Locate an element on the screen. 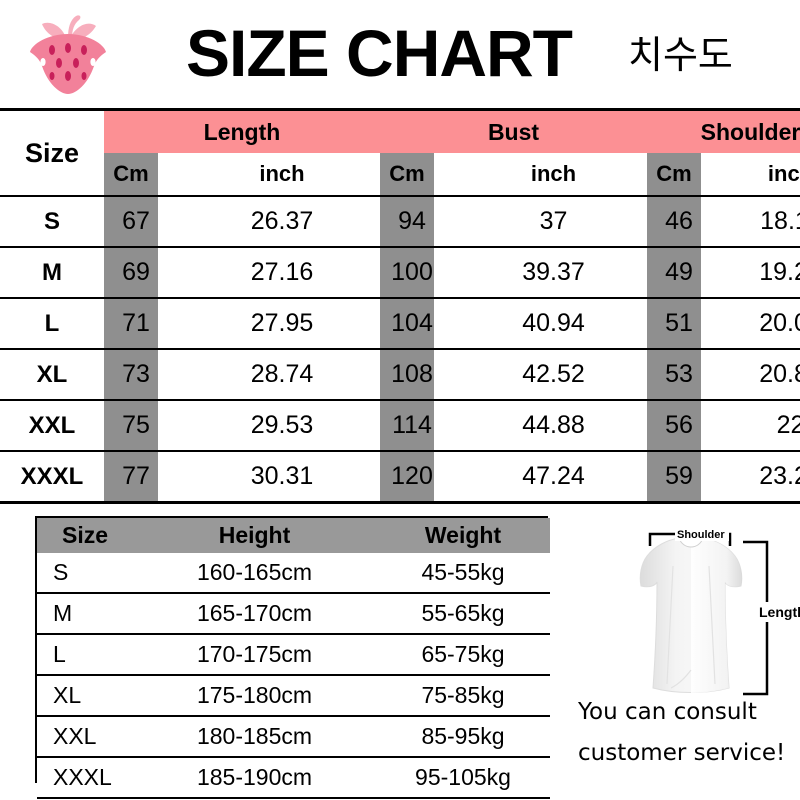 The width and height of the screenshot is (800, 800). cell-shoulder-cm: 49 is located at coordinates (674, 272).